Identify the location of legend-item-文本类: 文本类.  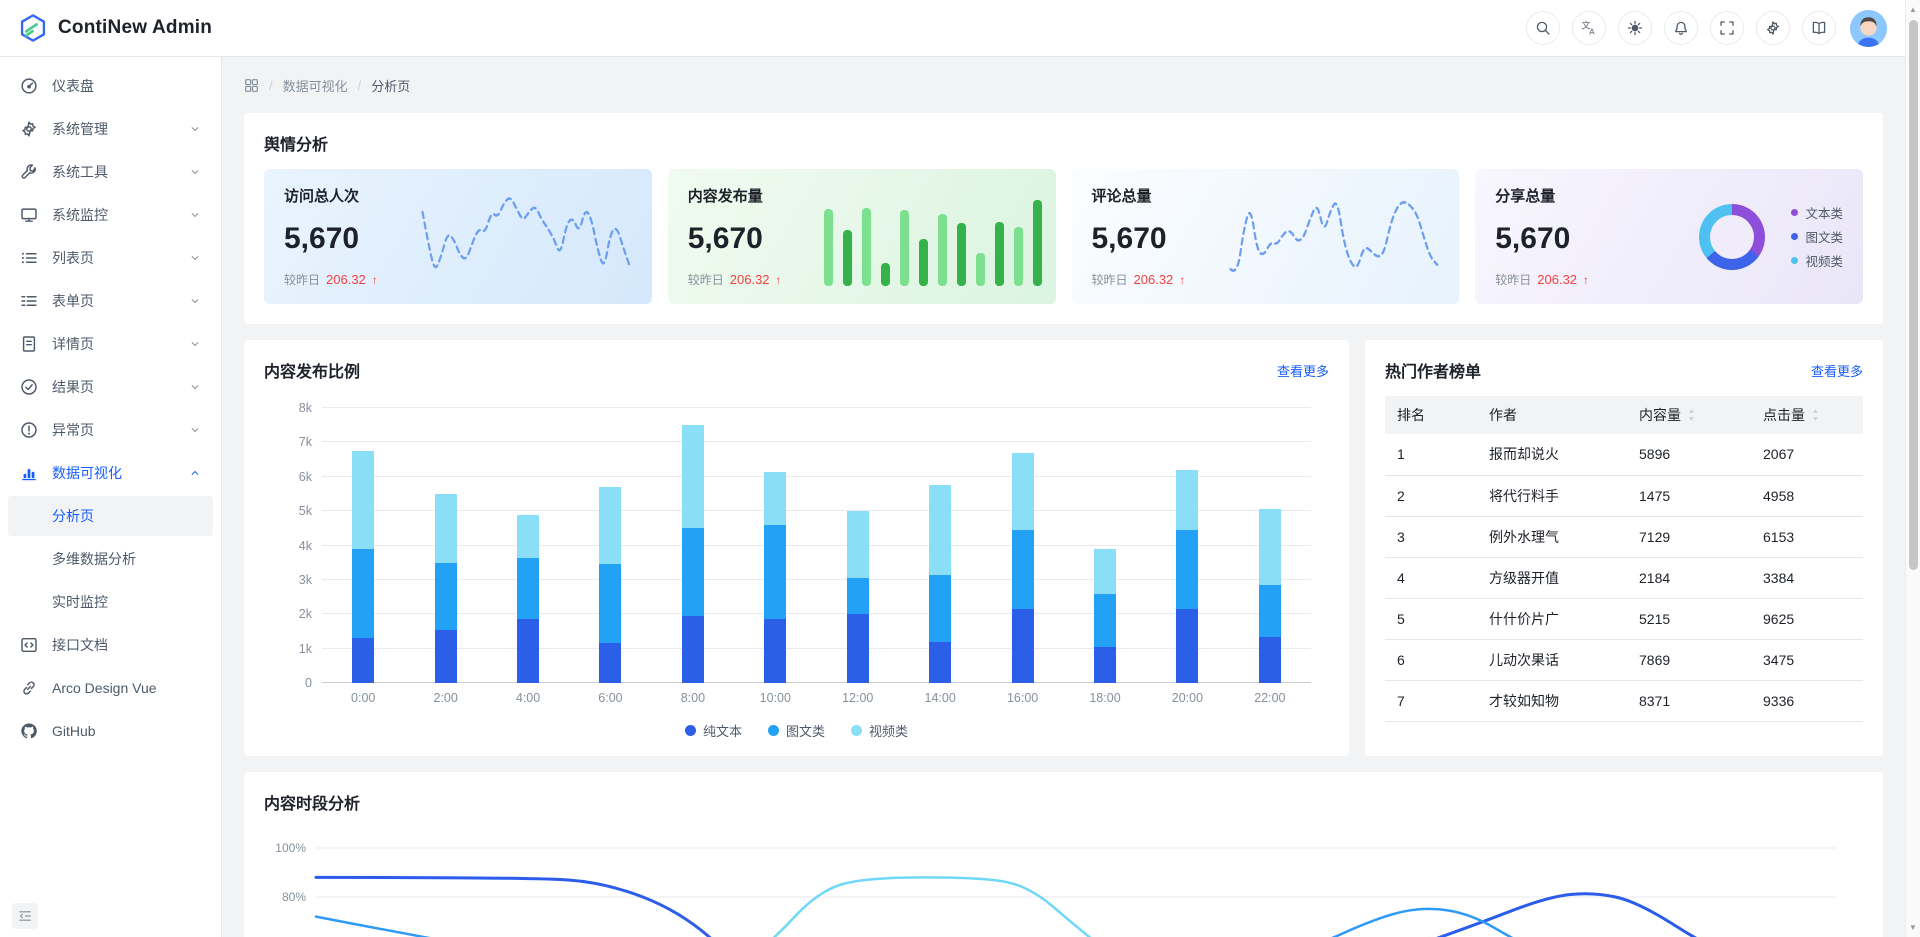
(1817, 212).